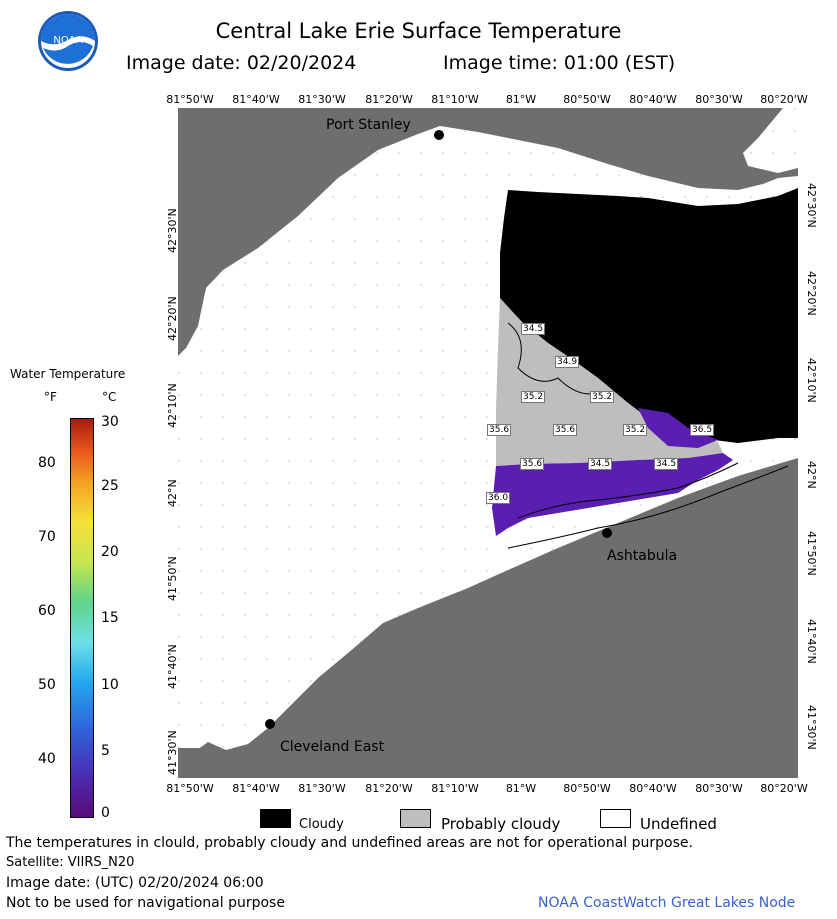 The width and height of the screenshot is (837, 919). Describe the element at coordinates (521, 99) in the screenshot. I see `lon-label-top: 81°W` at that location.